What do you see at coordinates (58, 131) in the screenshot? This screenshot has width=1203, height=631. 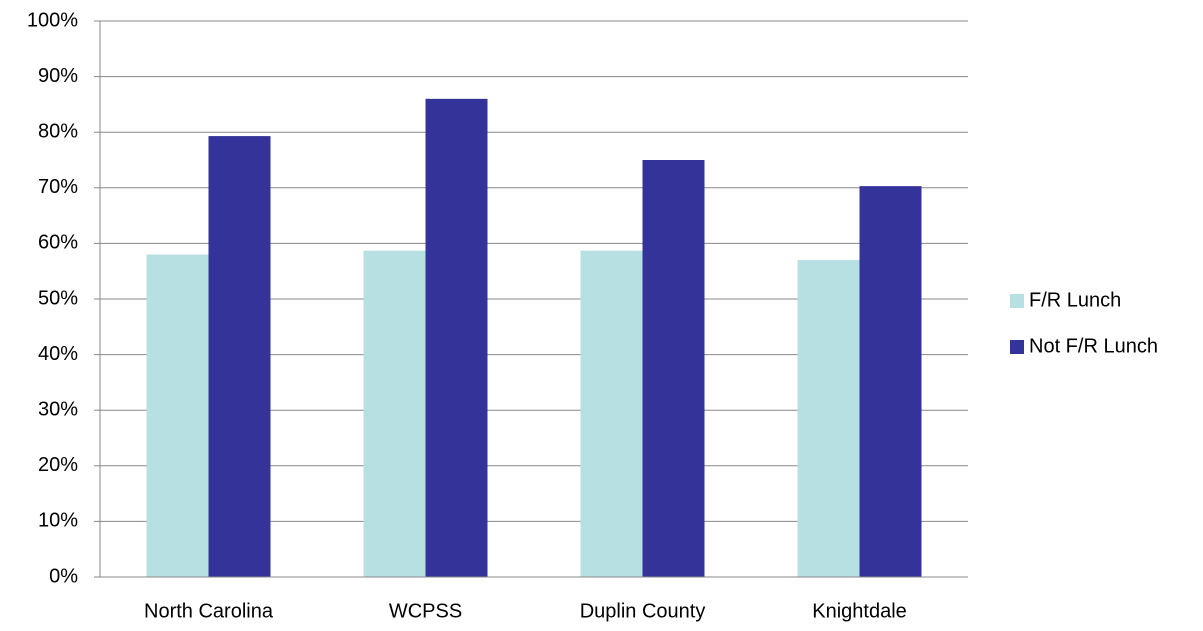 I see `y-tick-label: 80%` at bounding box center [58, 131].